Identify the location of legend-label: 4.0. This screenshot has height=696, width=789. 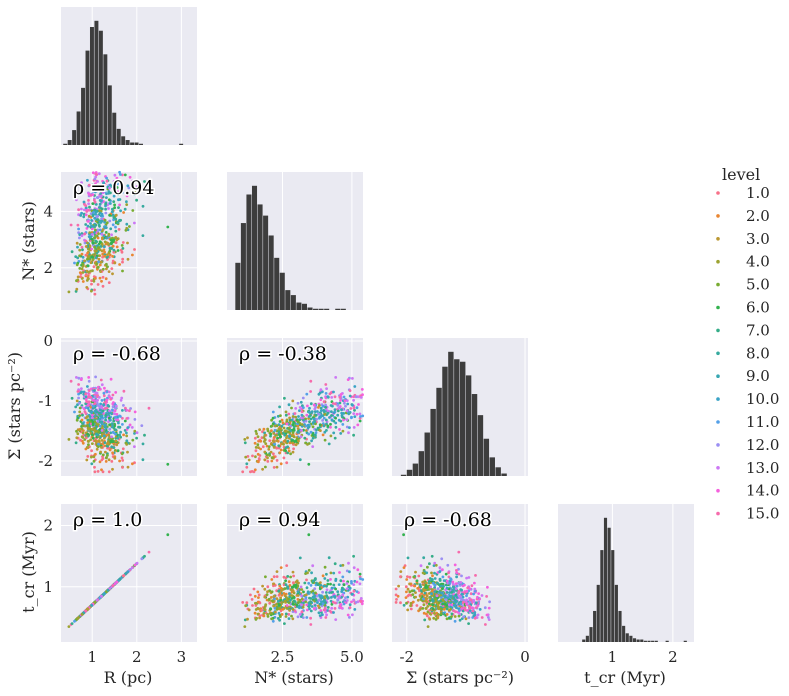
(758, 262).